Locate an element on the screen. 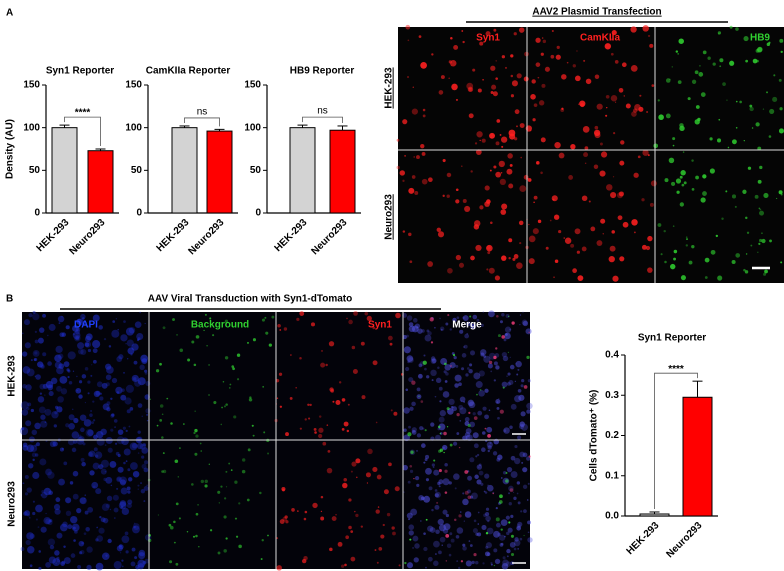  significance-bracket is located at coordinates (82, 131).